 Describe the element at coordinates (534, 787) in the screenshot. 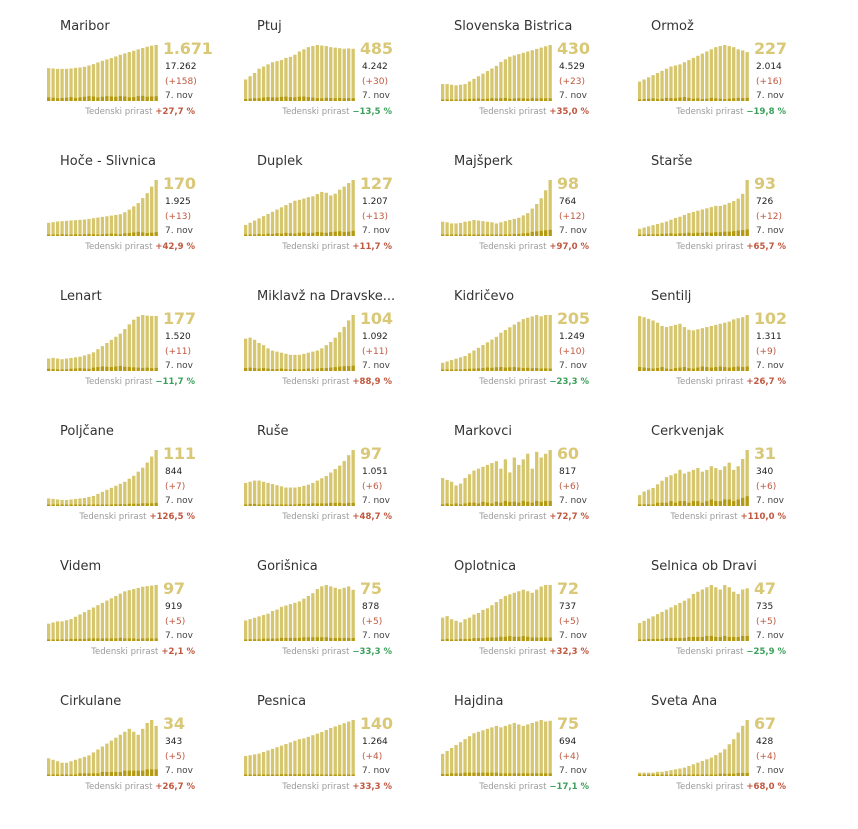

I see `weekly-growth: Tedenski prirast −17,1 %` at that location.